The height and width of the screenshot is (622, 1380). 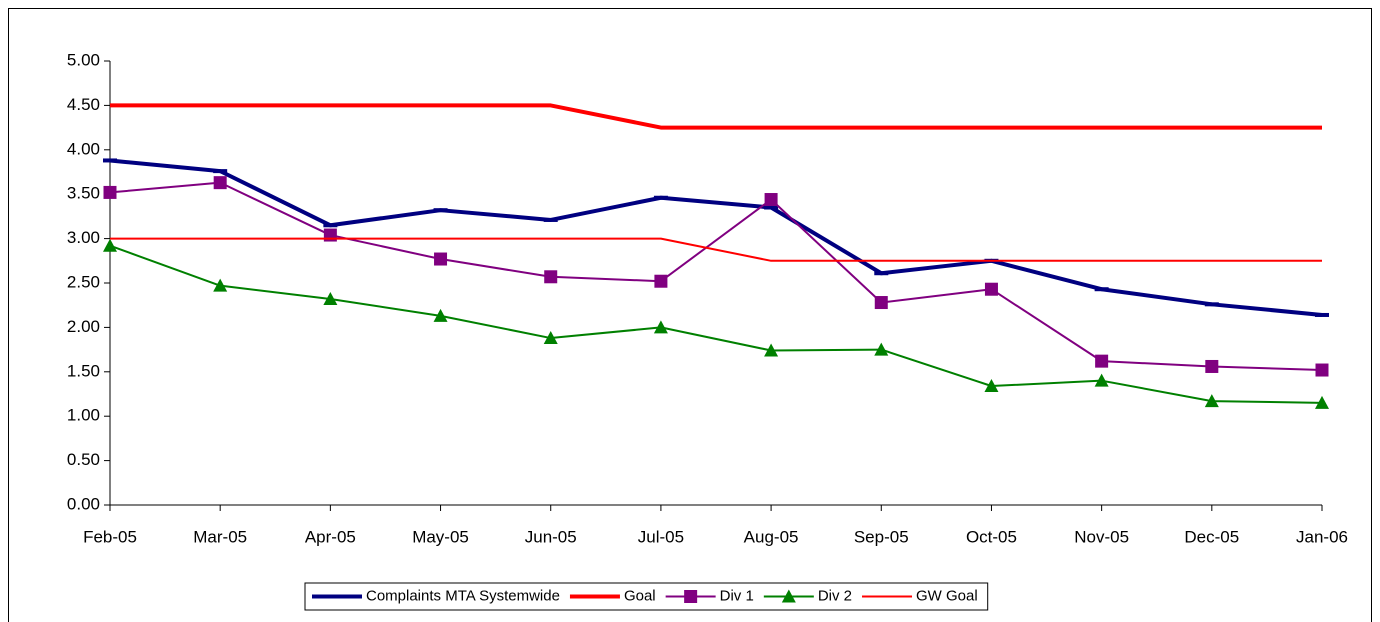 What do you see at coordinates (835, 595) in the screenshot?
I see `legend-label: Div 2` at bounding box center [835, 595].